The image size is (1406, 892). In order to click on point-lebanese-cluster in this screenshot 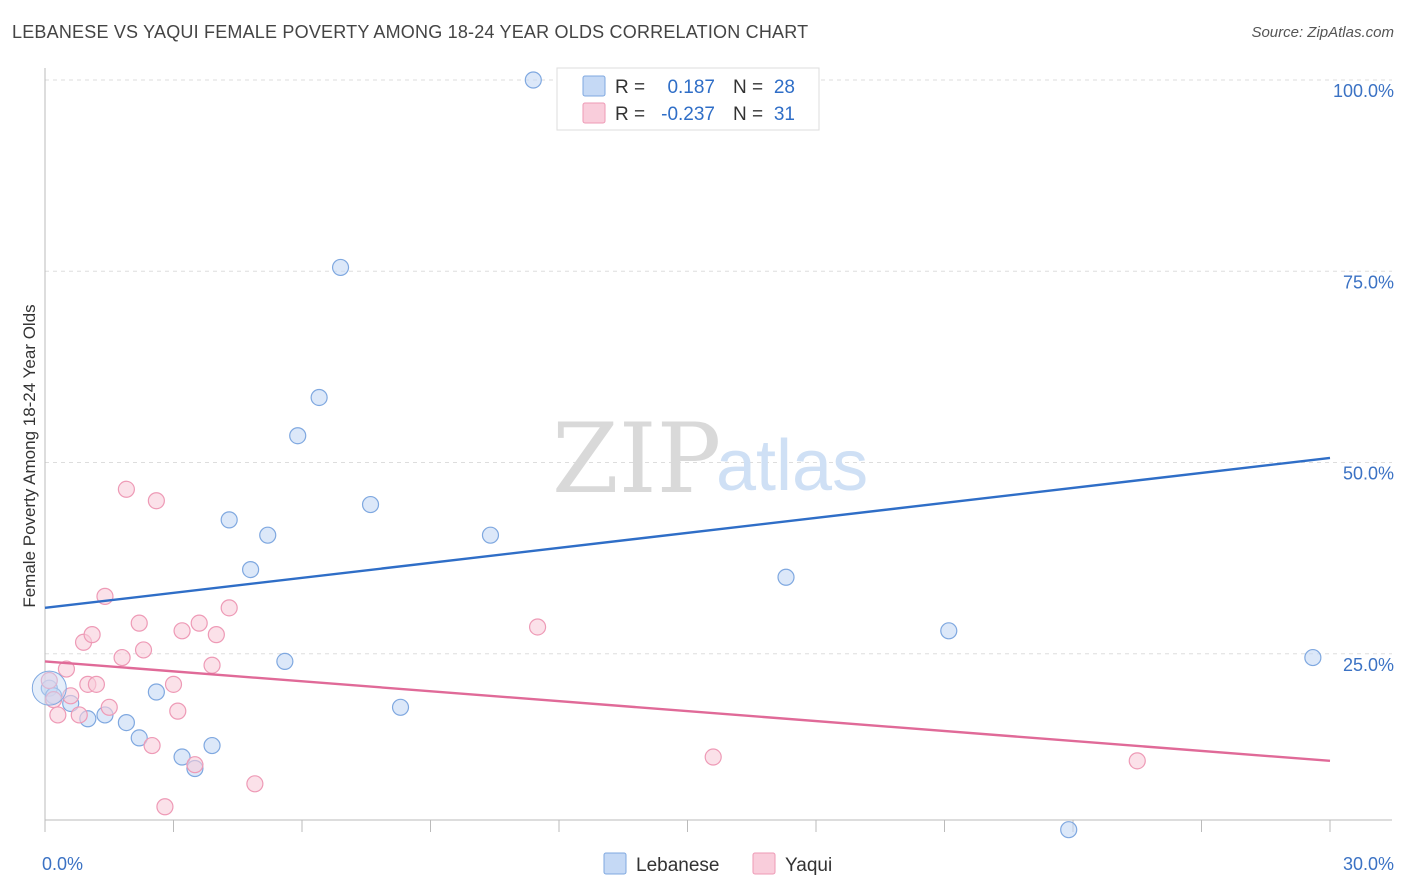, I will do `click(49, 688)`.